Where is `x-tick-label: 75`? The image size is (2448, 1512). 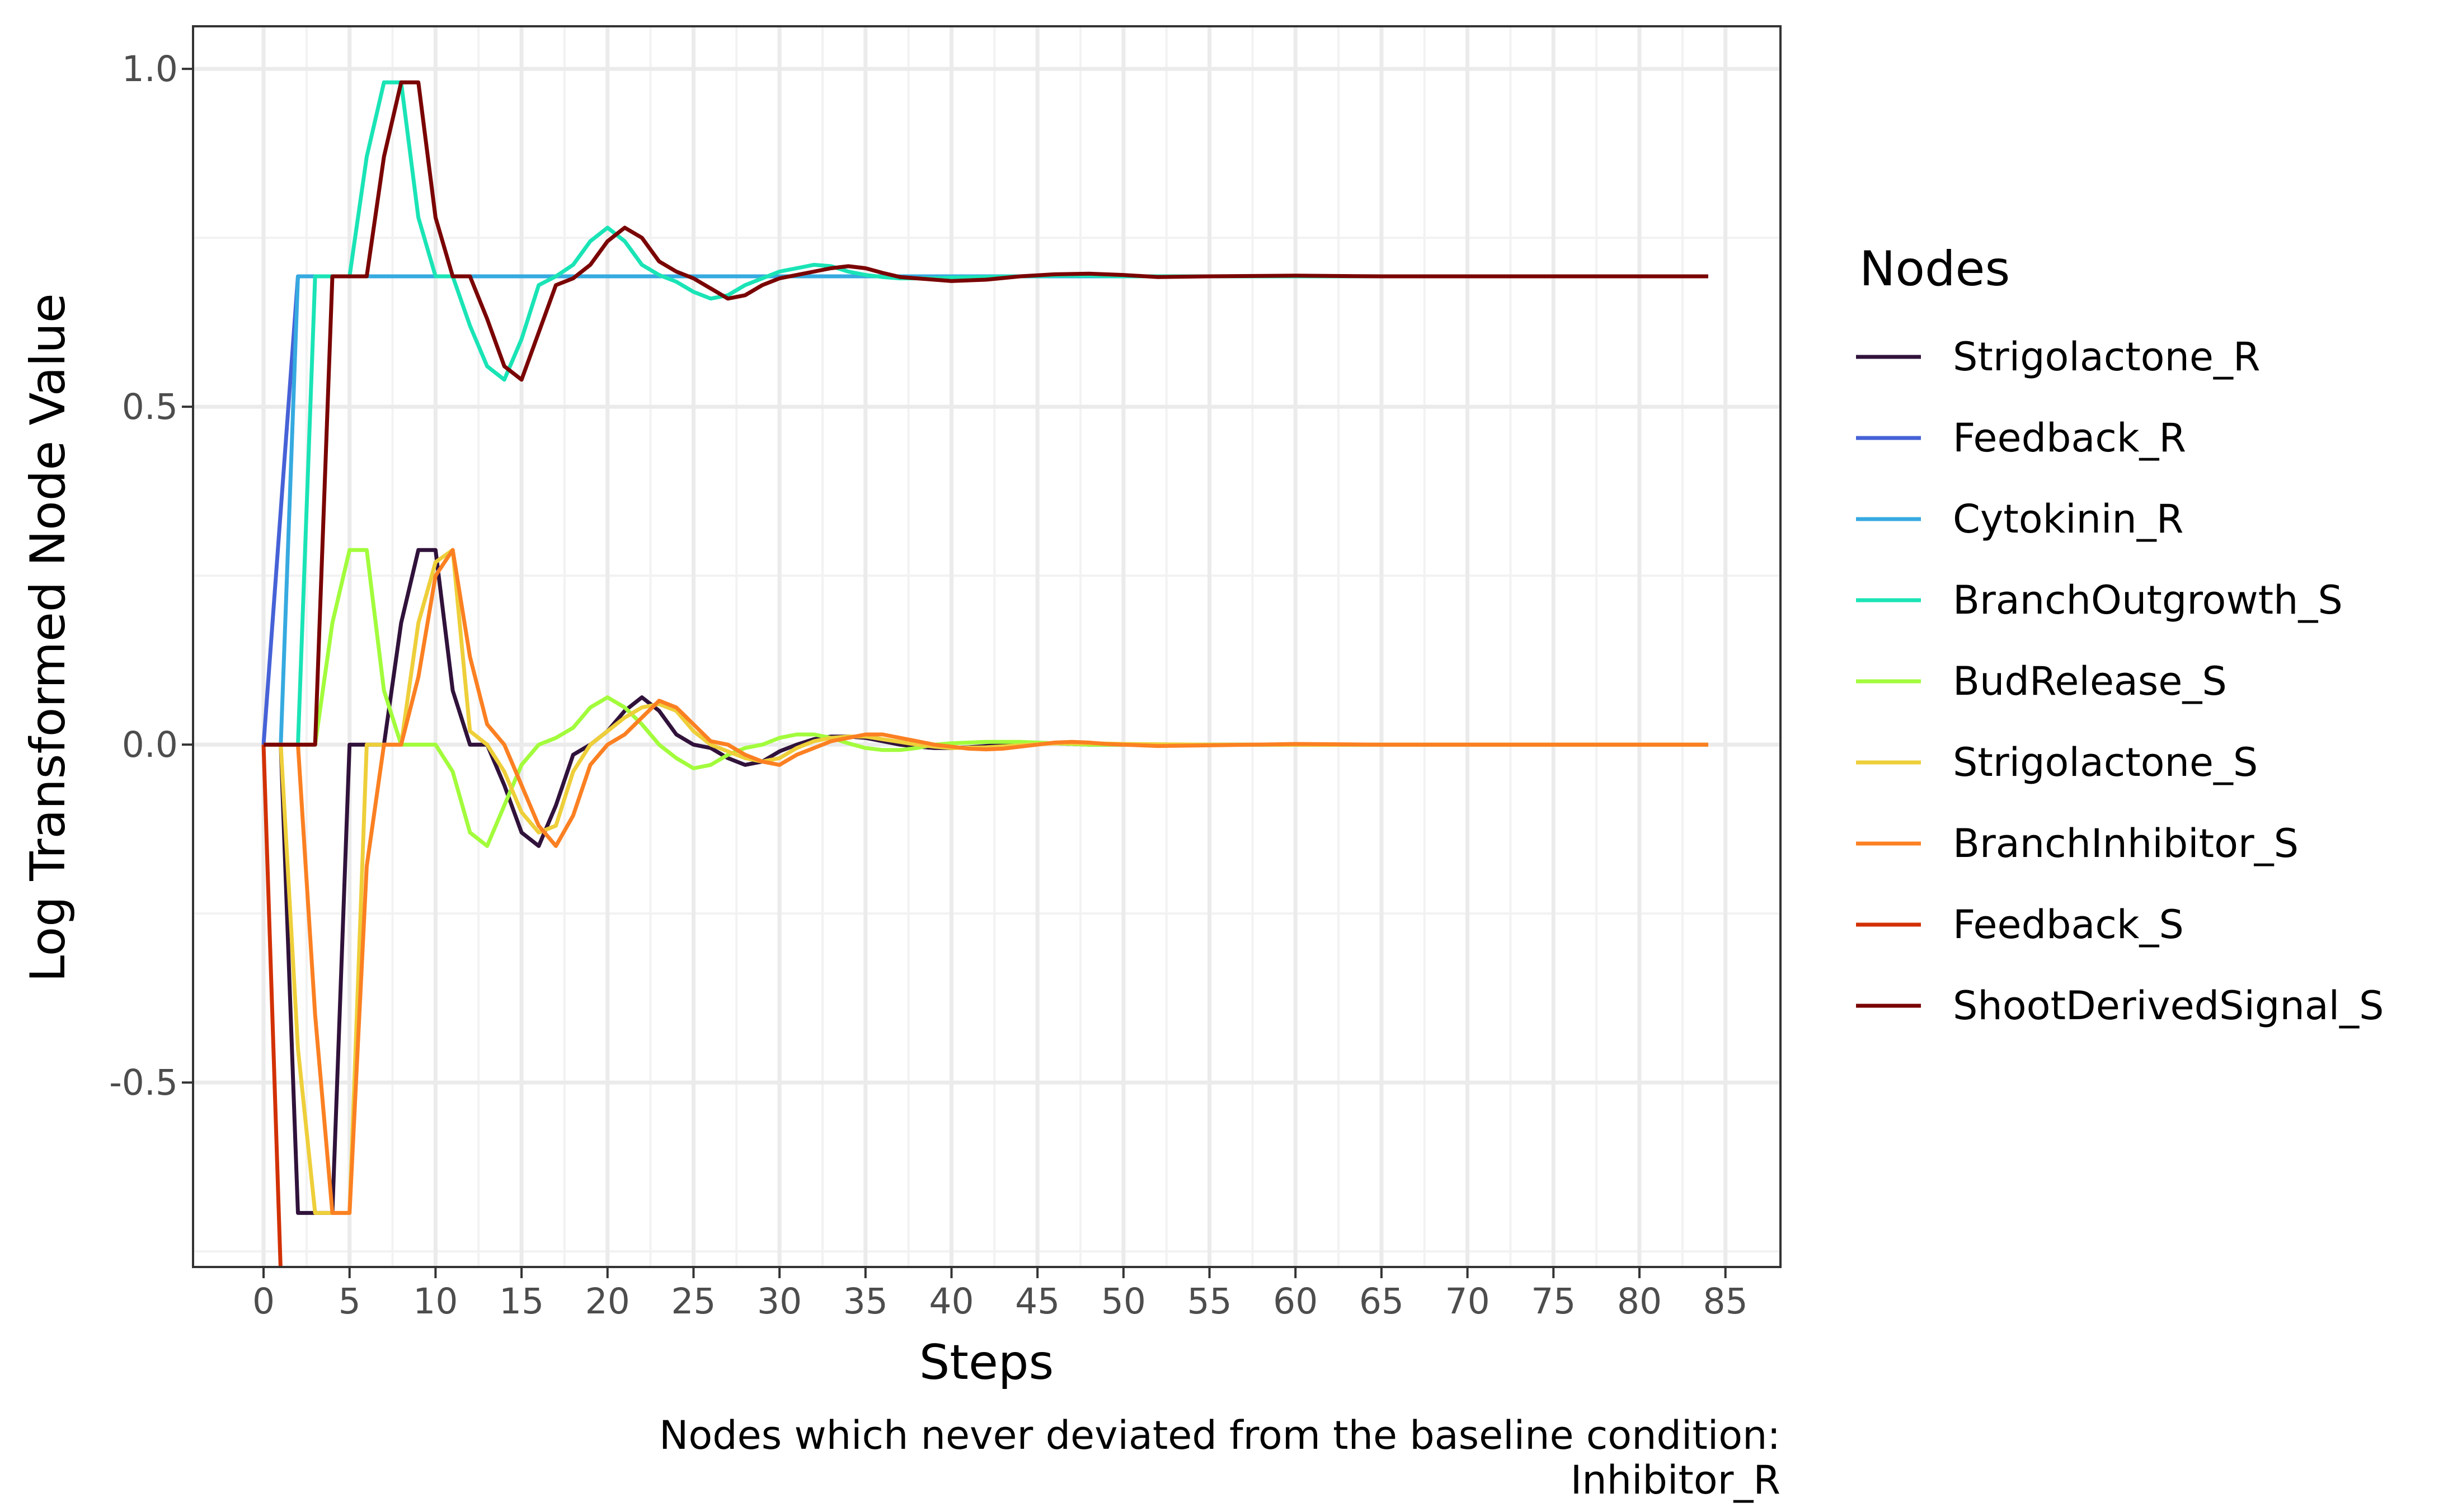 x-tick-label: 75 is located at coordinates (1553, 1301).